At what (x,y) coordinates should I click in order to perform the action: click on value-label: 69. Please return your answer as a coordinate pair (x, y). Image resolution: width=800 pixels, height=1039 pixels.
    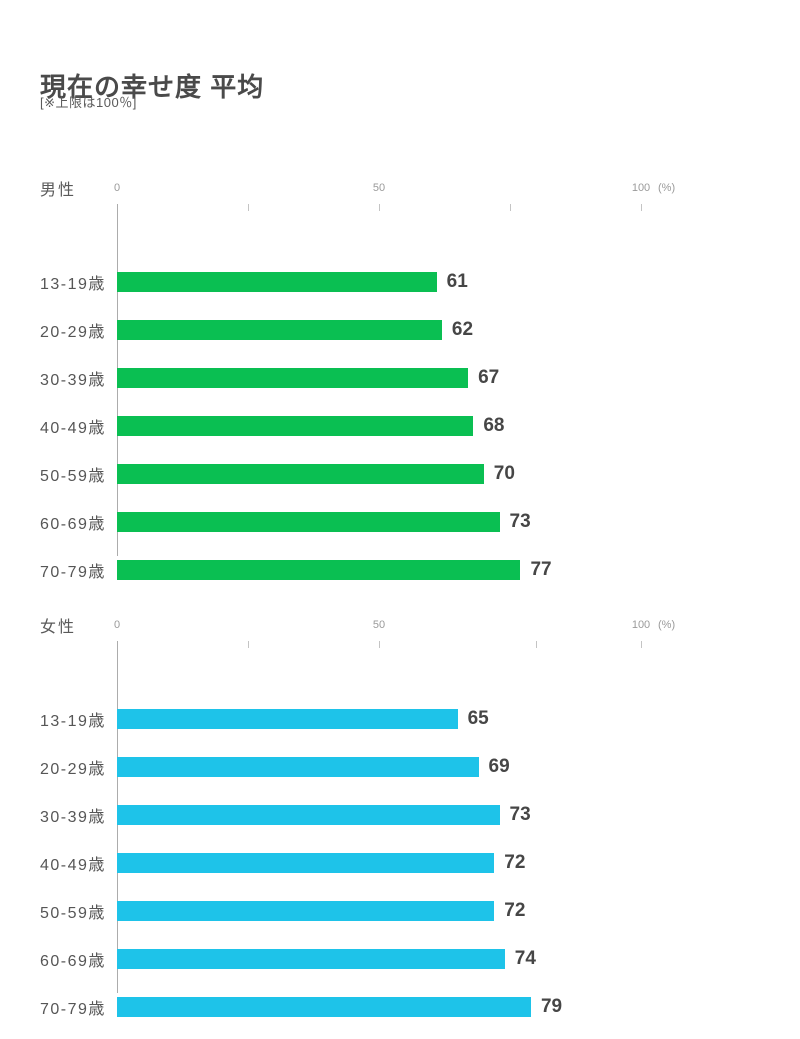
    Looking at the image, I should click on (499, 766).